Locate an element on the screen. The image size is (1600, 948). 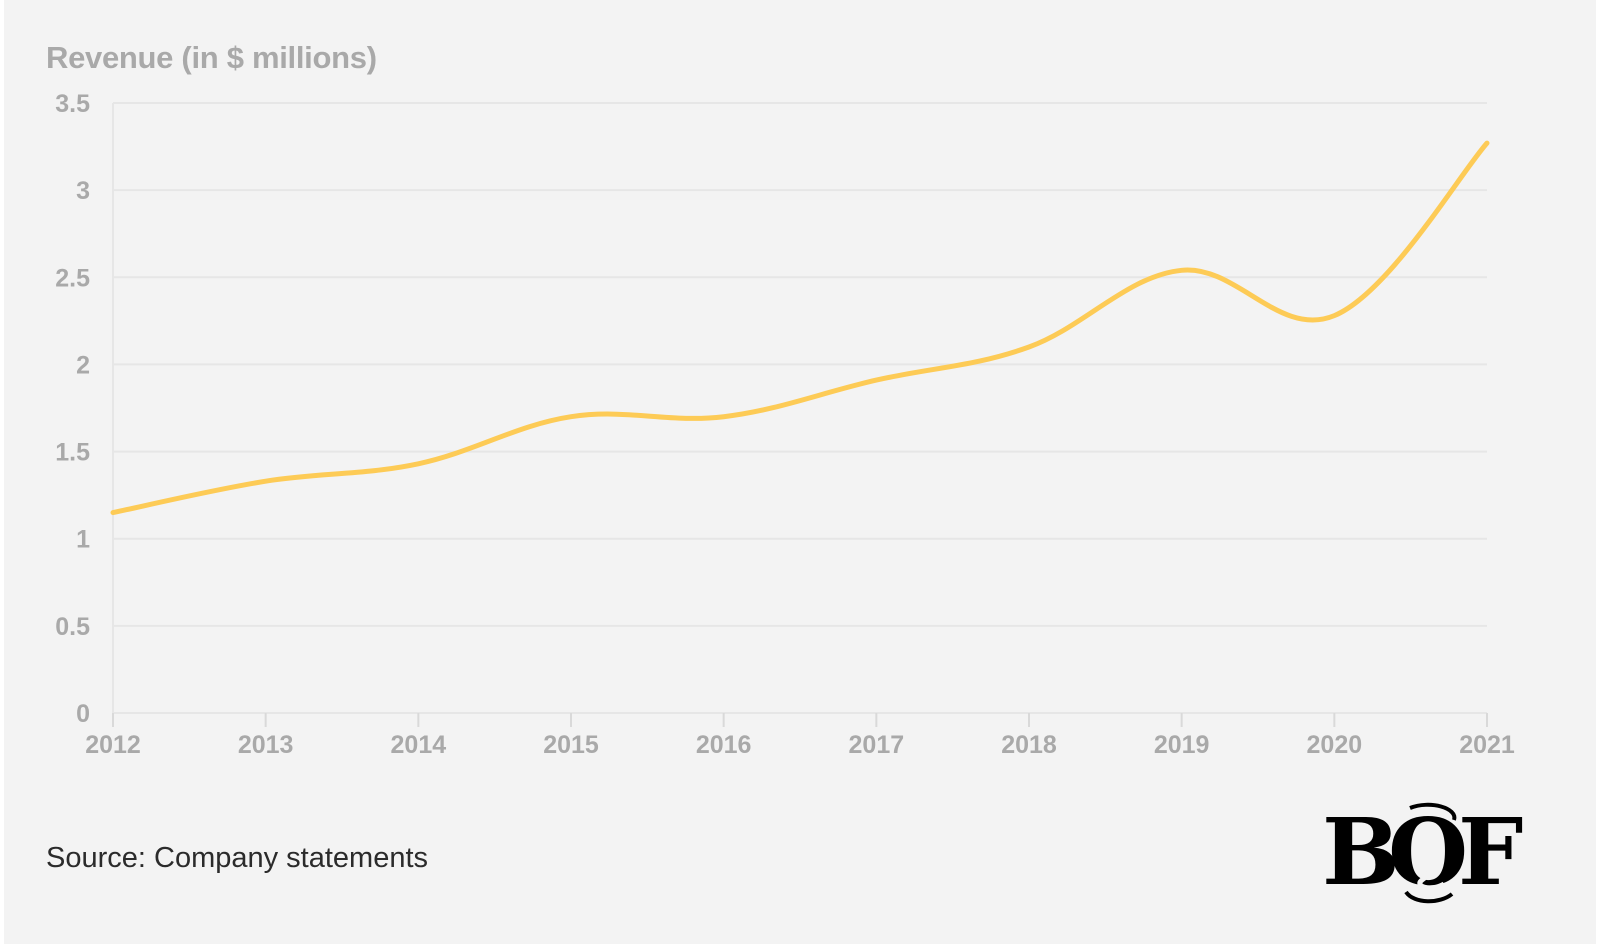
logo-swash-bottom is located at coordinates (1429, 897).